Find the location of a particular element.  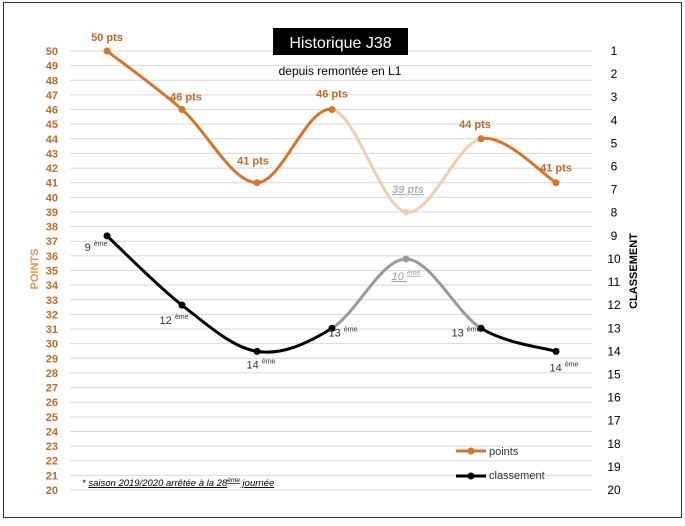

right-tick-label: 6 is located at coordinates (614, 167).